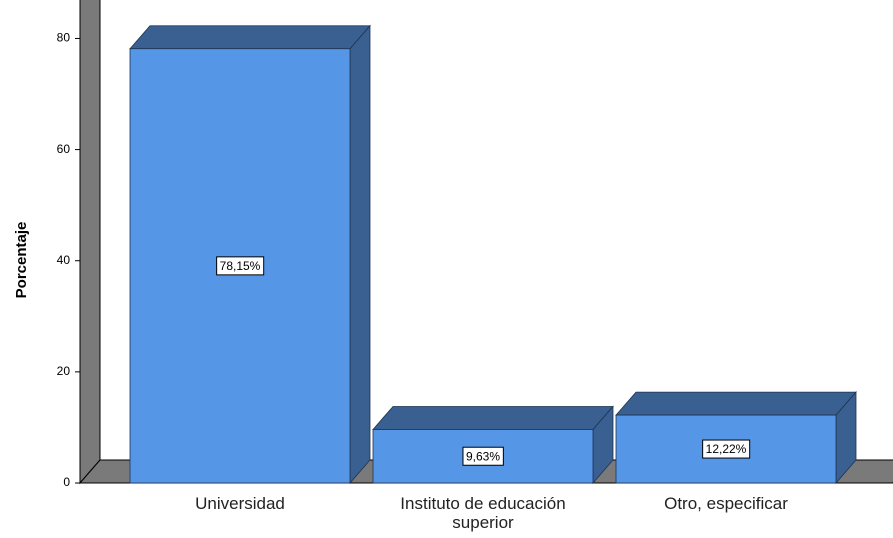 This screenshot has width=893, height=538. What do you see at coordinates (64, 371) in the screenshot?
I see `y-tick-label: 20` at bounding box center [64, 371].